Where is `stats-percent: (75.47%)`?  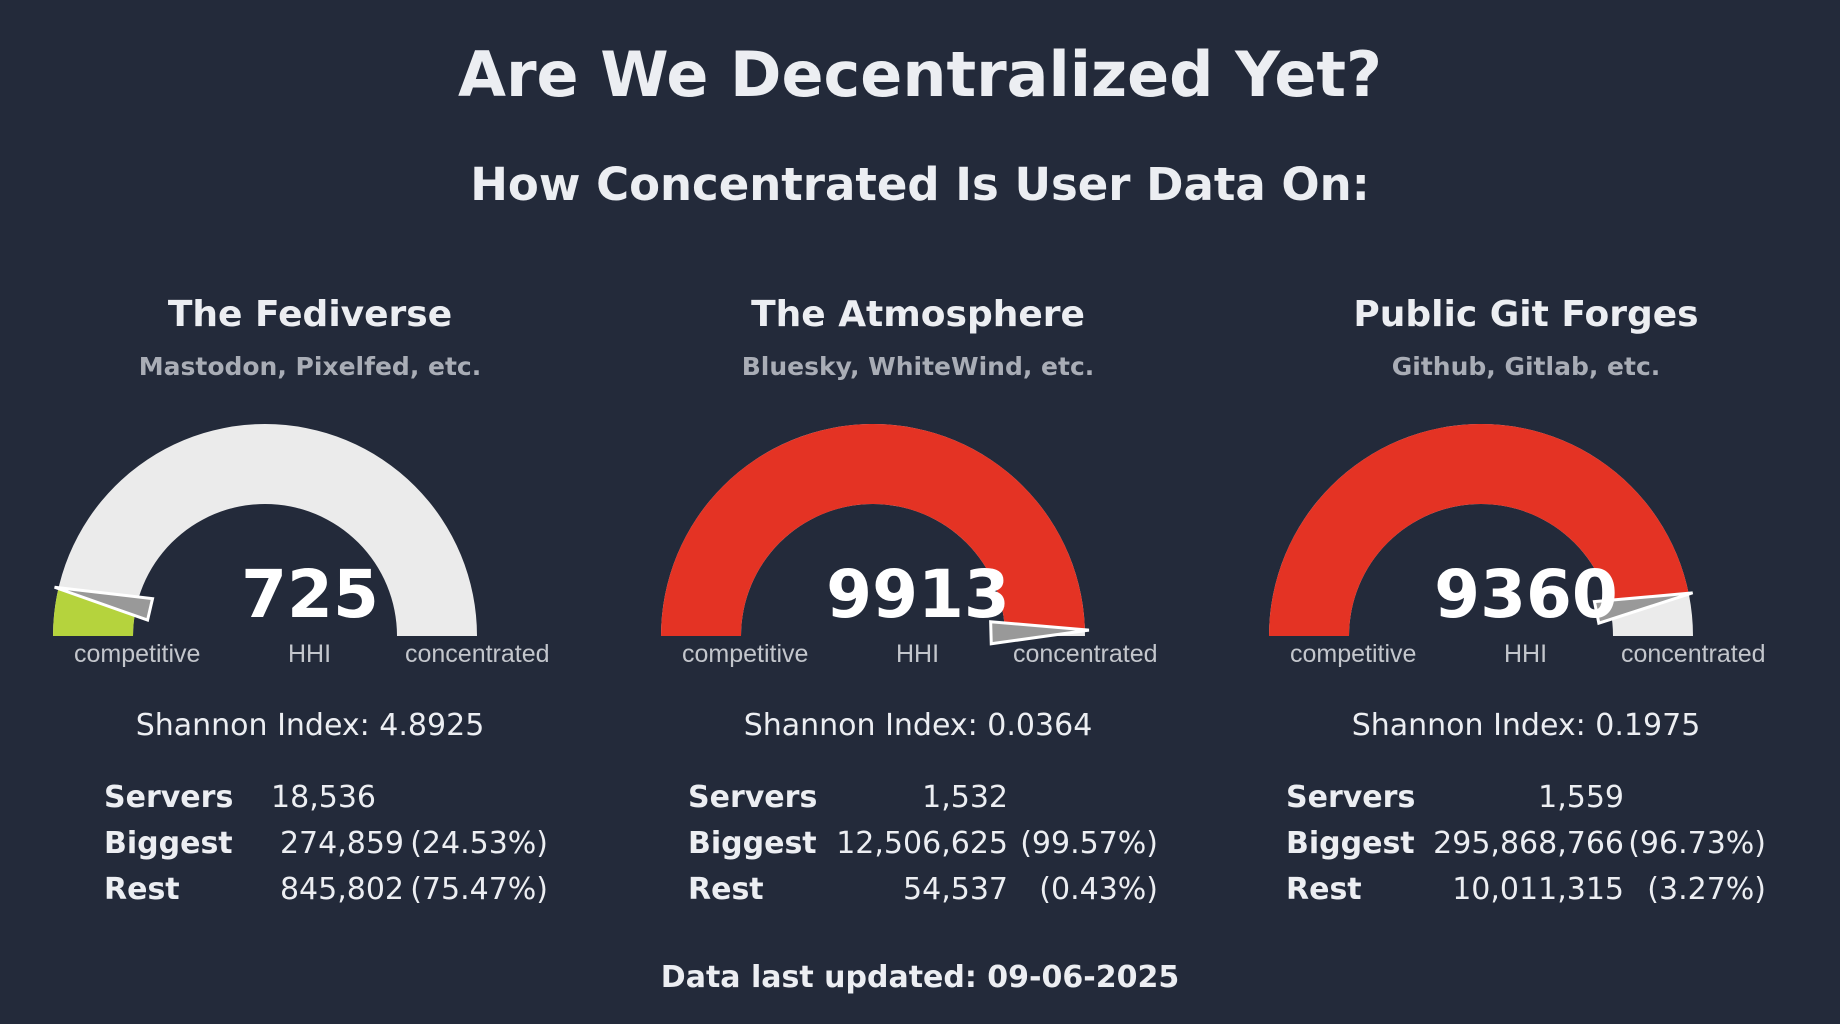
stats-percent: (75.47%) is located at coordinates (479, 889).